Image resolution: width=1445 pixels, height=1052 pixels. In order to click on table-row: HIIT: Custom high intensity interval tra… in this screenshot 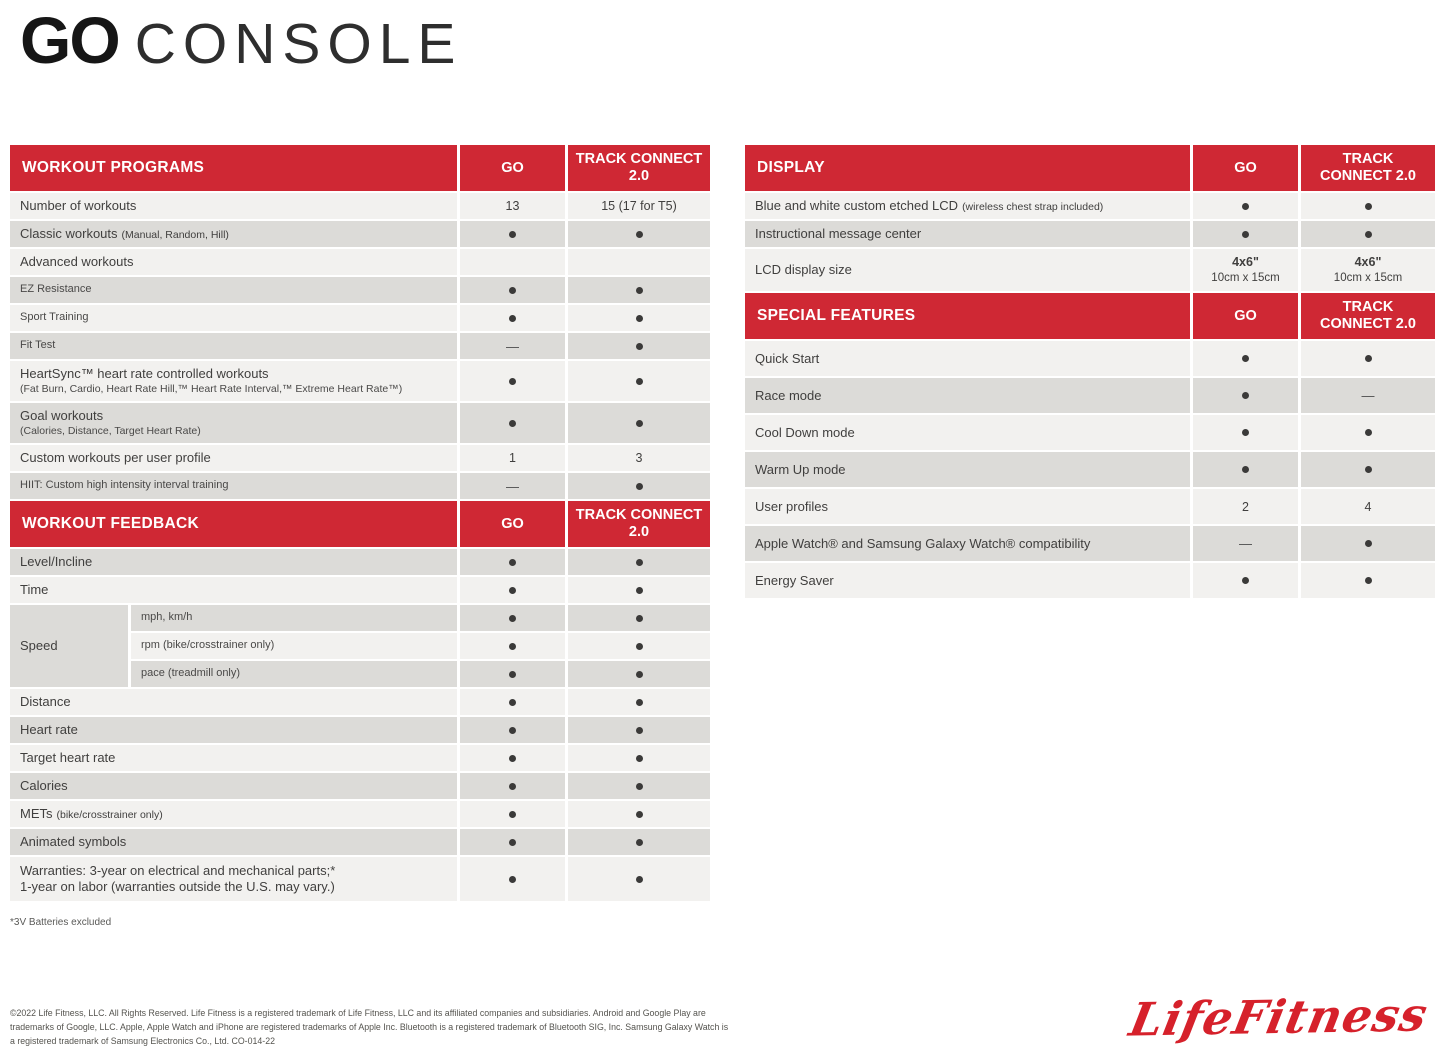, I will do `click(360, 486)`.